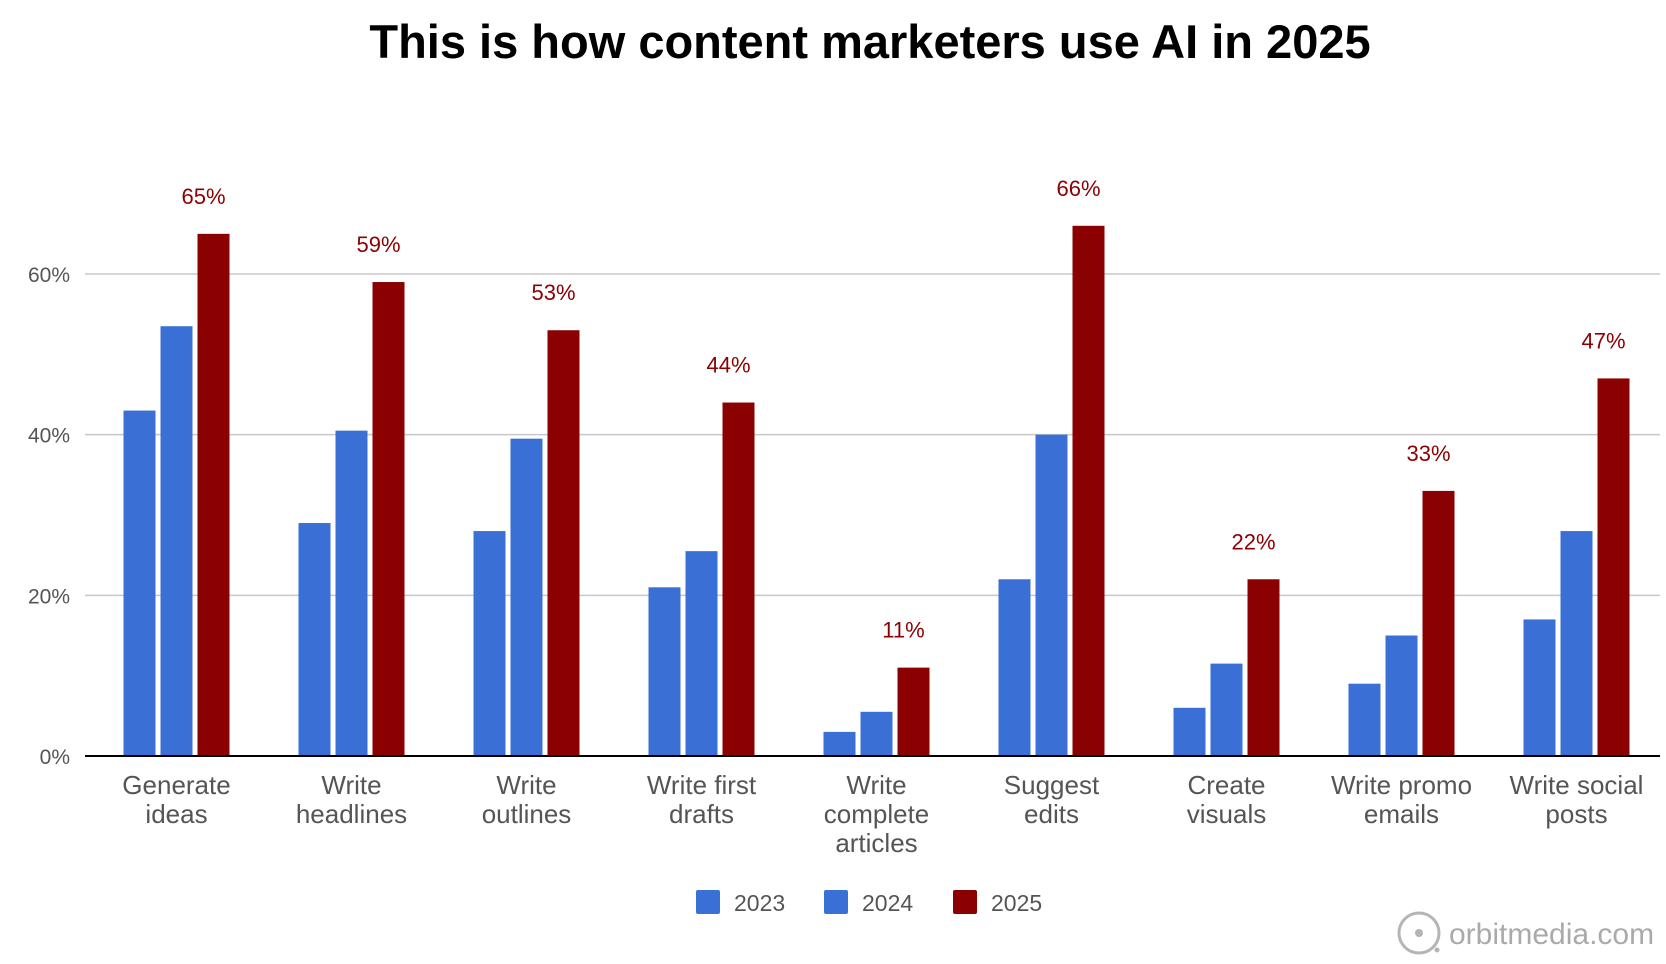 The height and width of the screenshot is (964, 1666). I want to click on x-category-label: Generate ideas, so click(176, 799).